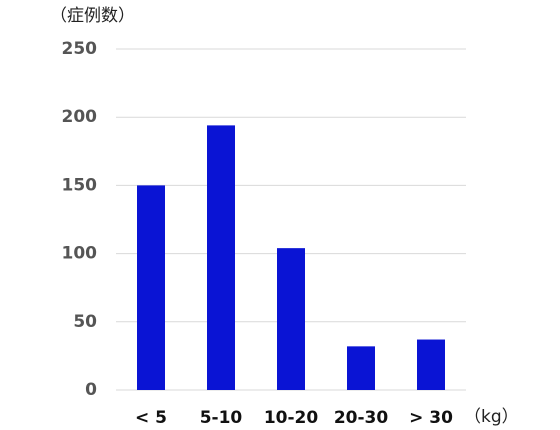 This screenshot has height=430, width=560. Describe the element at coordinates (291, 418) in the screenshot. I see `x-tick-label: 10-20` at that location.